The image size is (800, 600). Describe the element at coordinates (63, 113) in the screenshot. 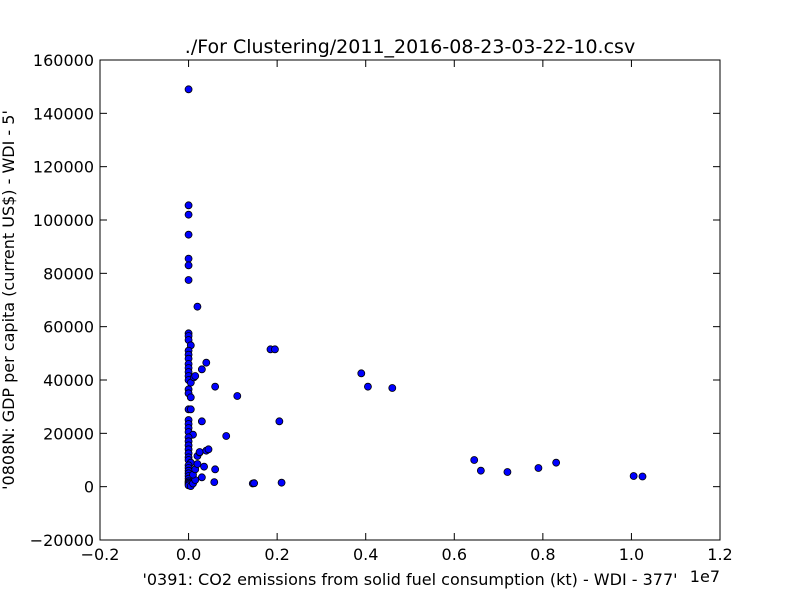

I see `y-tick-label: 140000` at that location.